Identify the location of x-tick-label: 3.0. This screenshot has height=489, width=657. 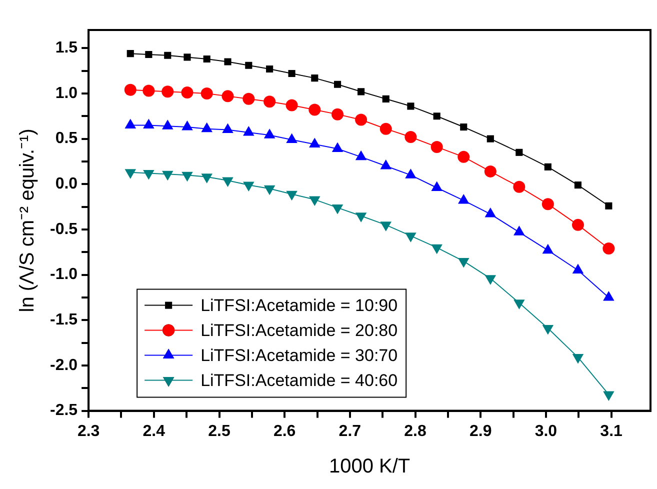
(546, 431).